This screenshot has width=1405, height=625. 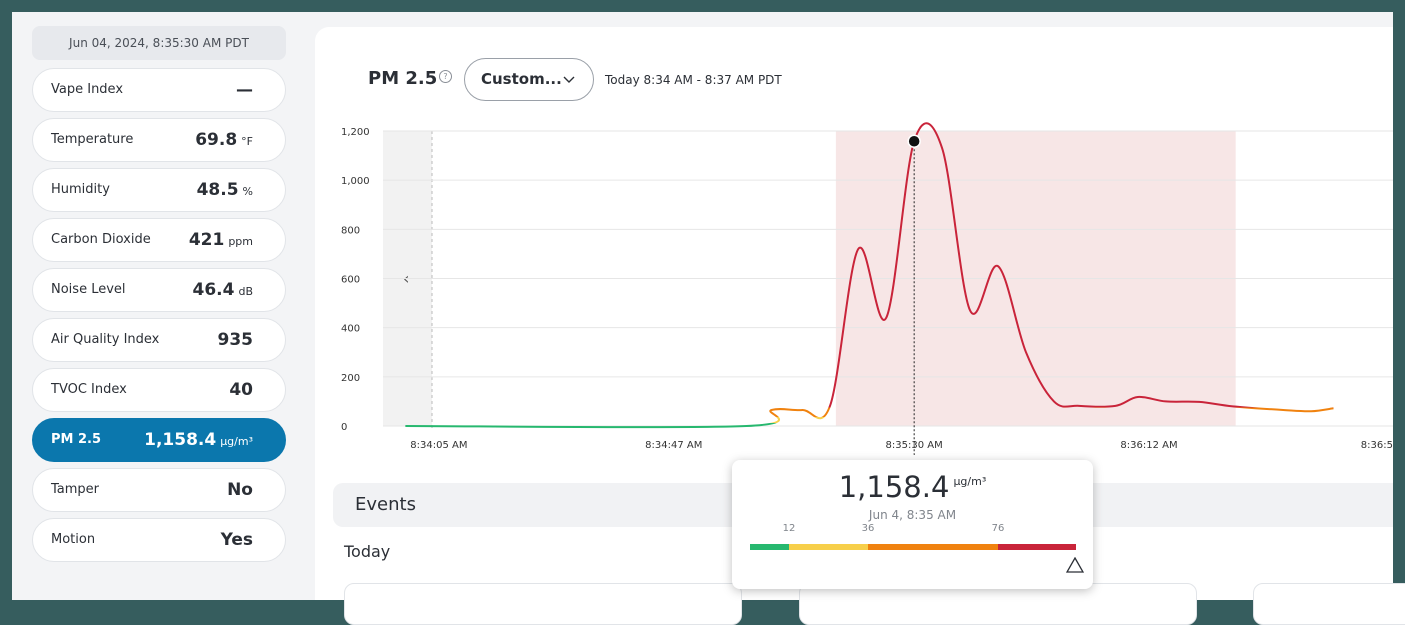 I want to click on metric-value: 48.5%, so click(x=225, y=191).